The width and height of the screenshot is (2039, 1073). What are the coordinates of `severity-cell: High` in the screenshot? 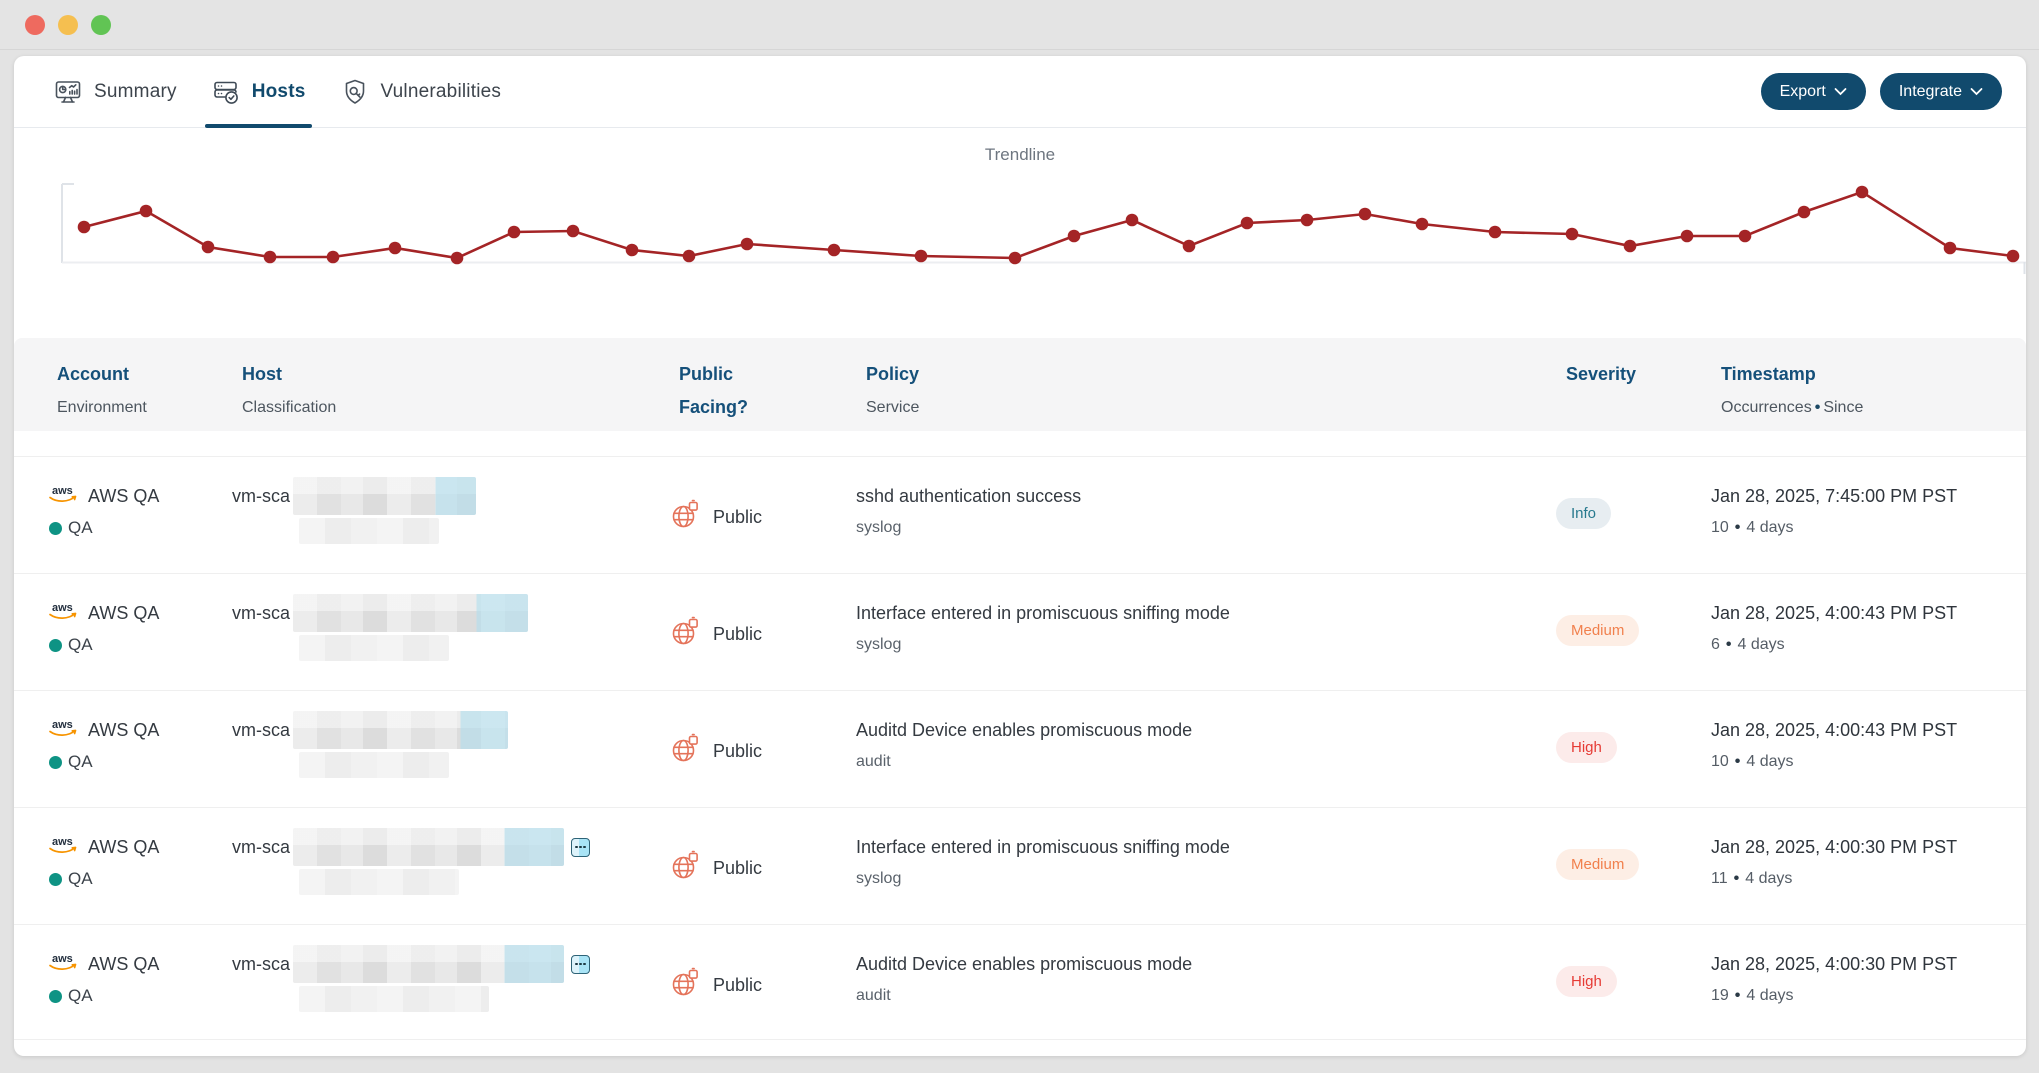 It's located at (1633, 761).